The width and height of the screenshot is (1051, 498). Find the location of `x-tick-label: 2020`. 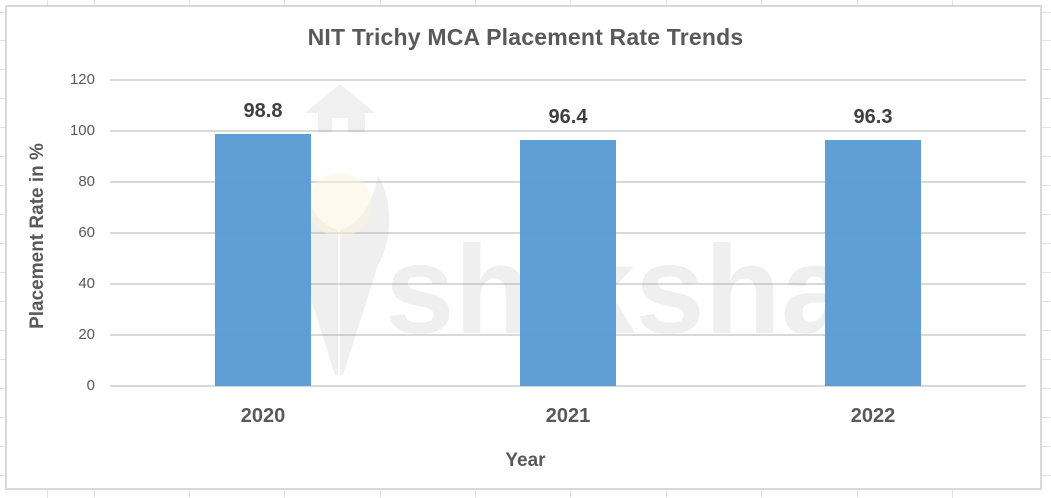

x-tick-label: 2020 is located at coordinates (263, 416).